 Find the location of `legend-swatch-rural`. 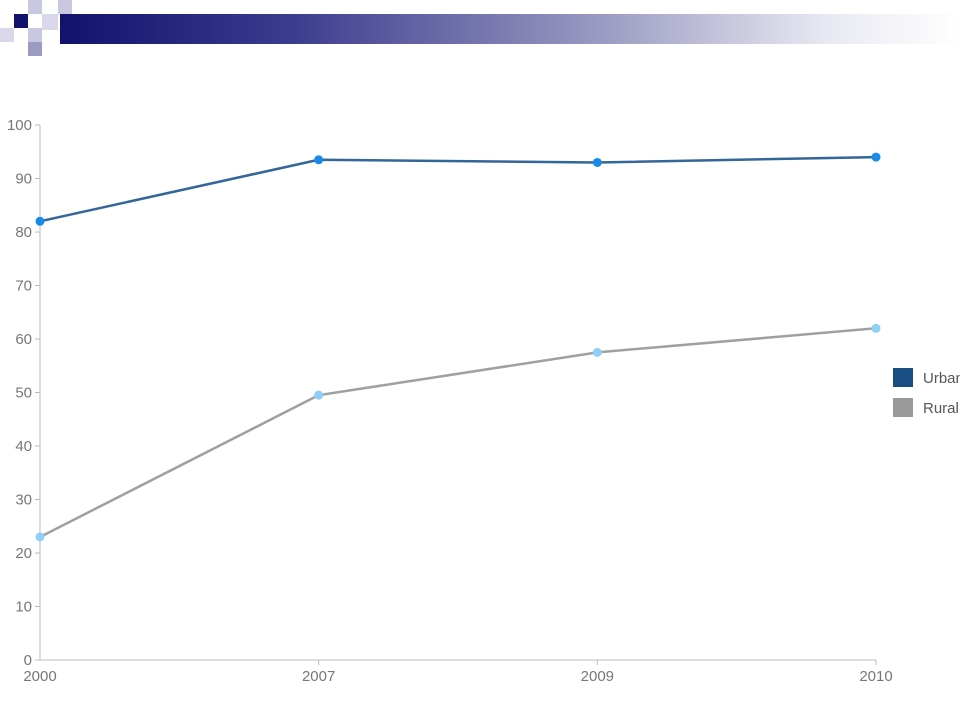

legend-swatch-rural is located at coordinates (903, 407).